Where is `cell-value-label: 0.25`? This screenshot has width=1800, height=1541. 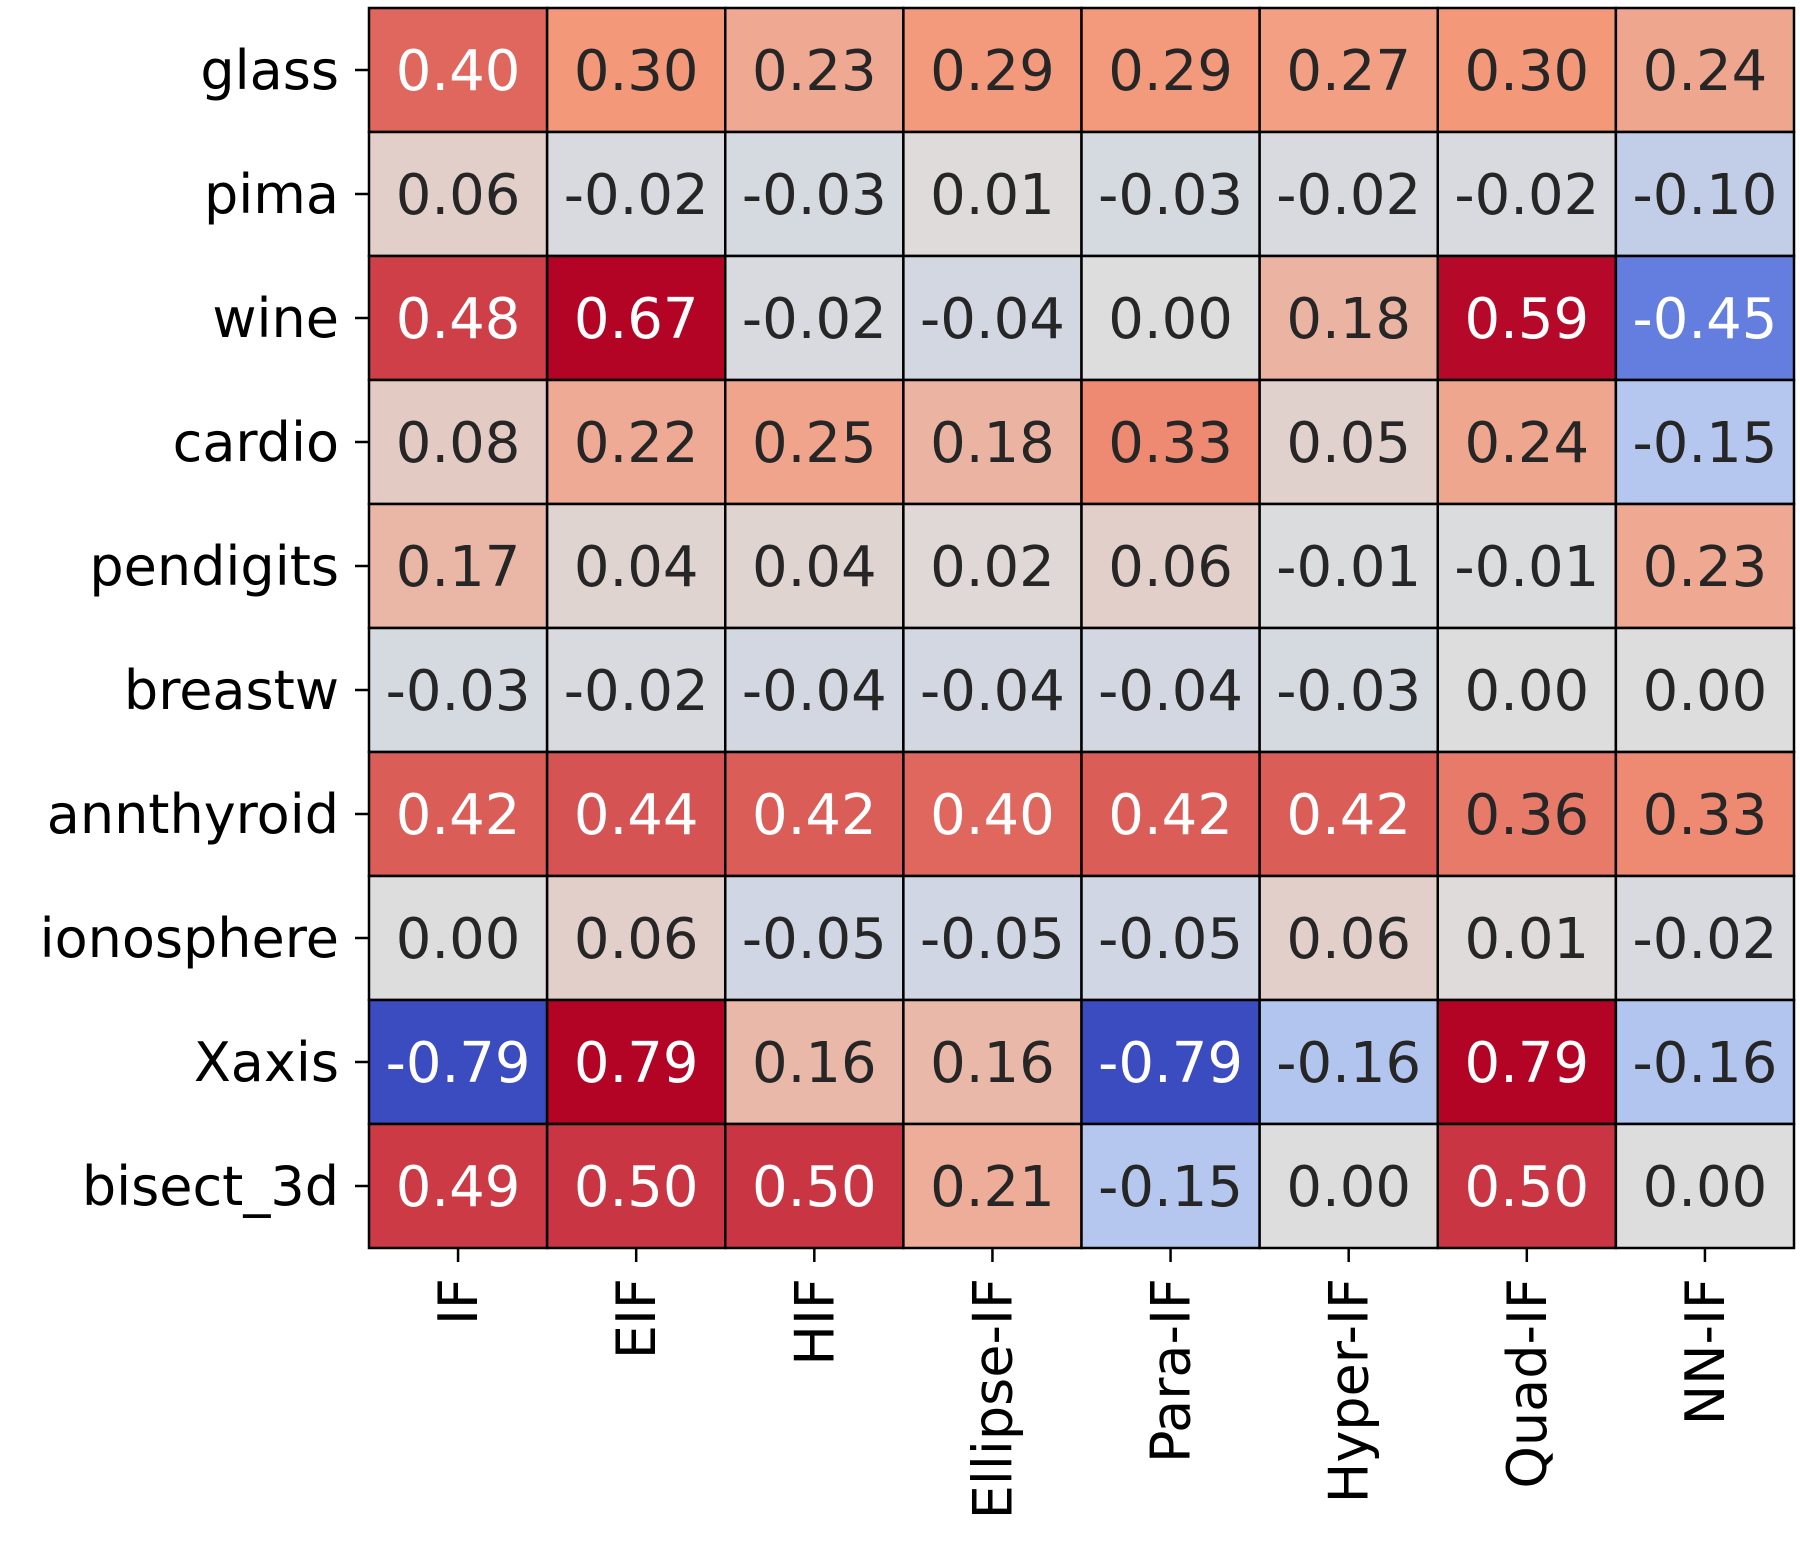
cell-value-label: 0.25 is located at coordinates (814, 443).